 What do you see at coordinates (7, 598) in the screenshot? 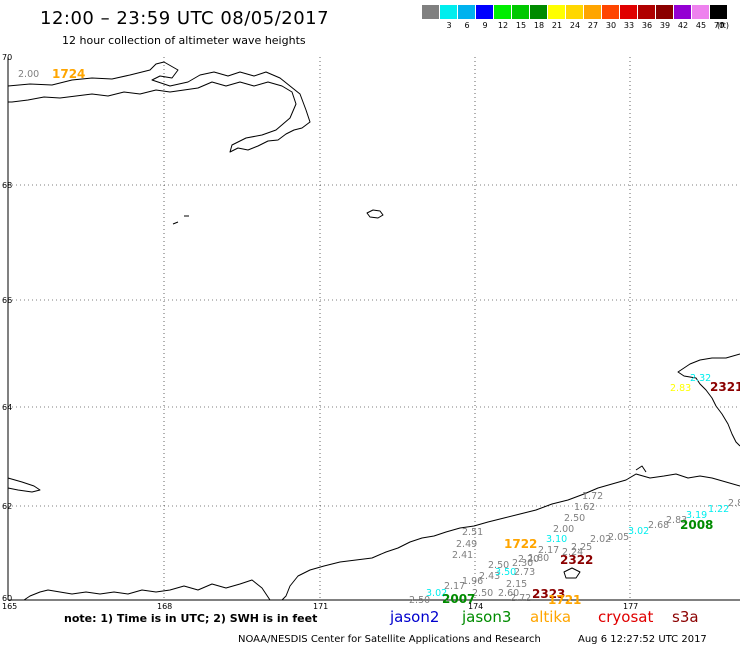
I see `lat-label: 60` at bounding box center [7, 598].